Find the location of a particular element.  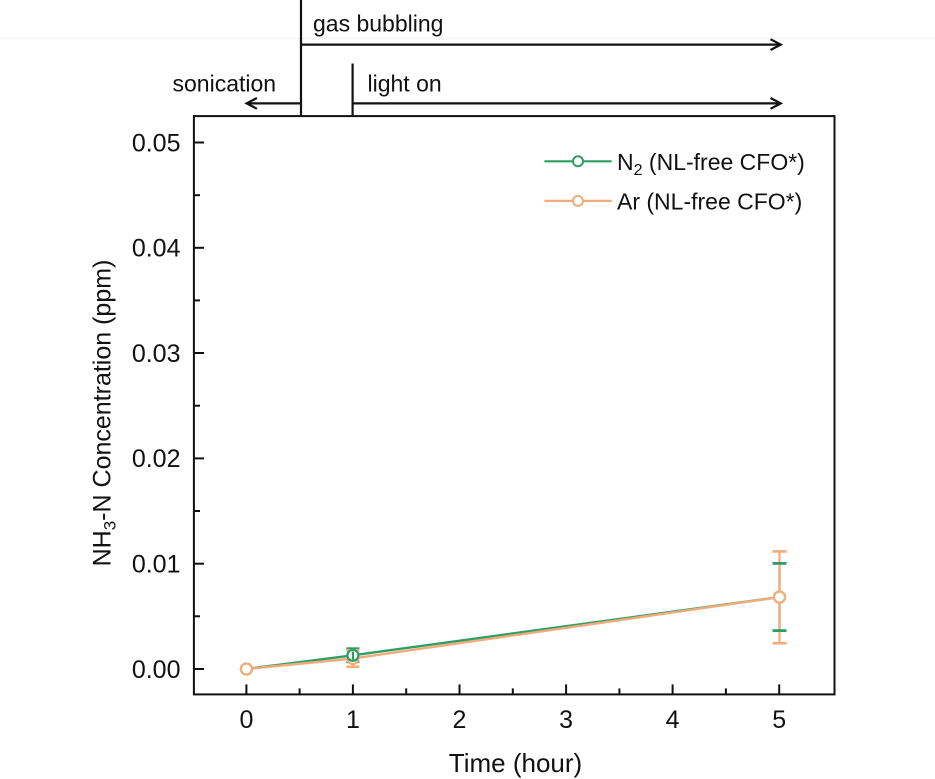

svg-text: 0.04 is located at coordinates (156, 249).